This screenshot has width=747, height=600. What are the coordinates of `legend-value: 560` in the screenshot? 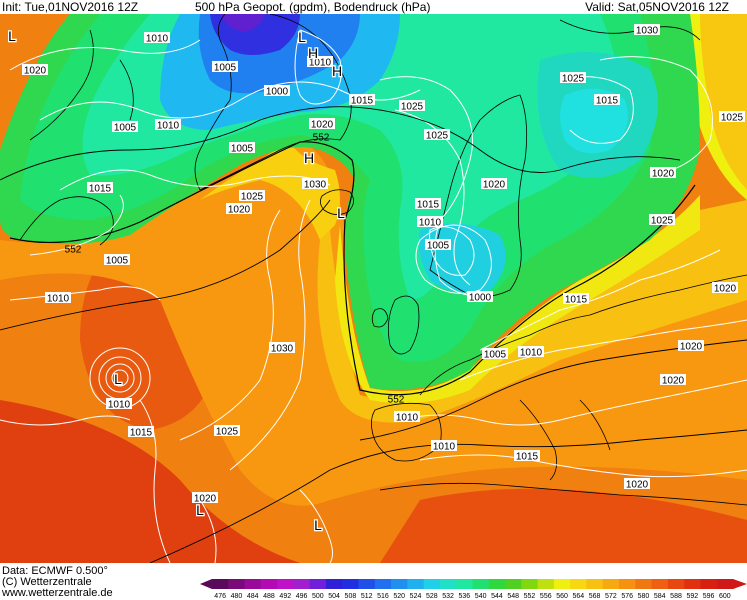 It's located at (562, 596).